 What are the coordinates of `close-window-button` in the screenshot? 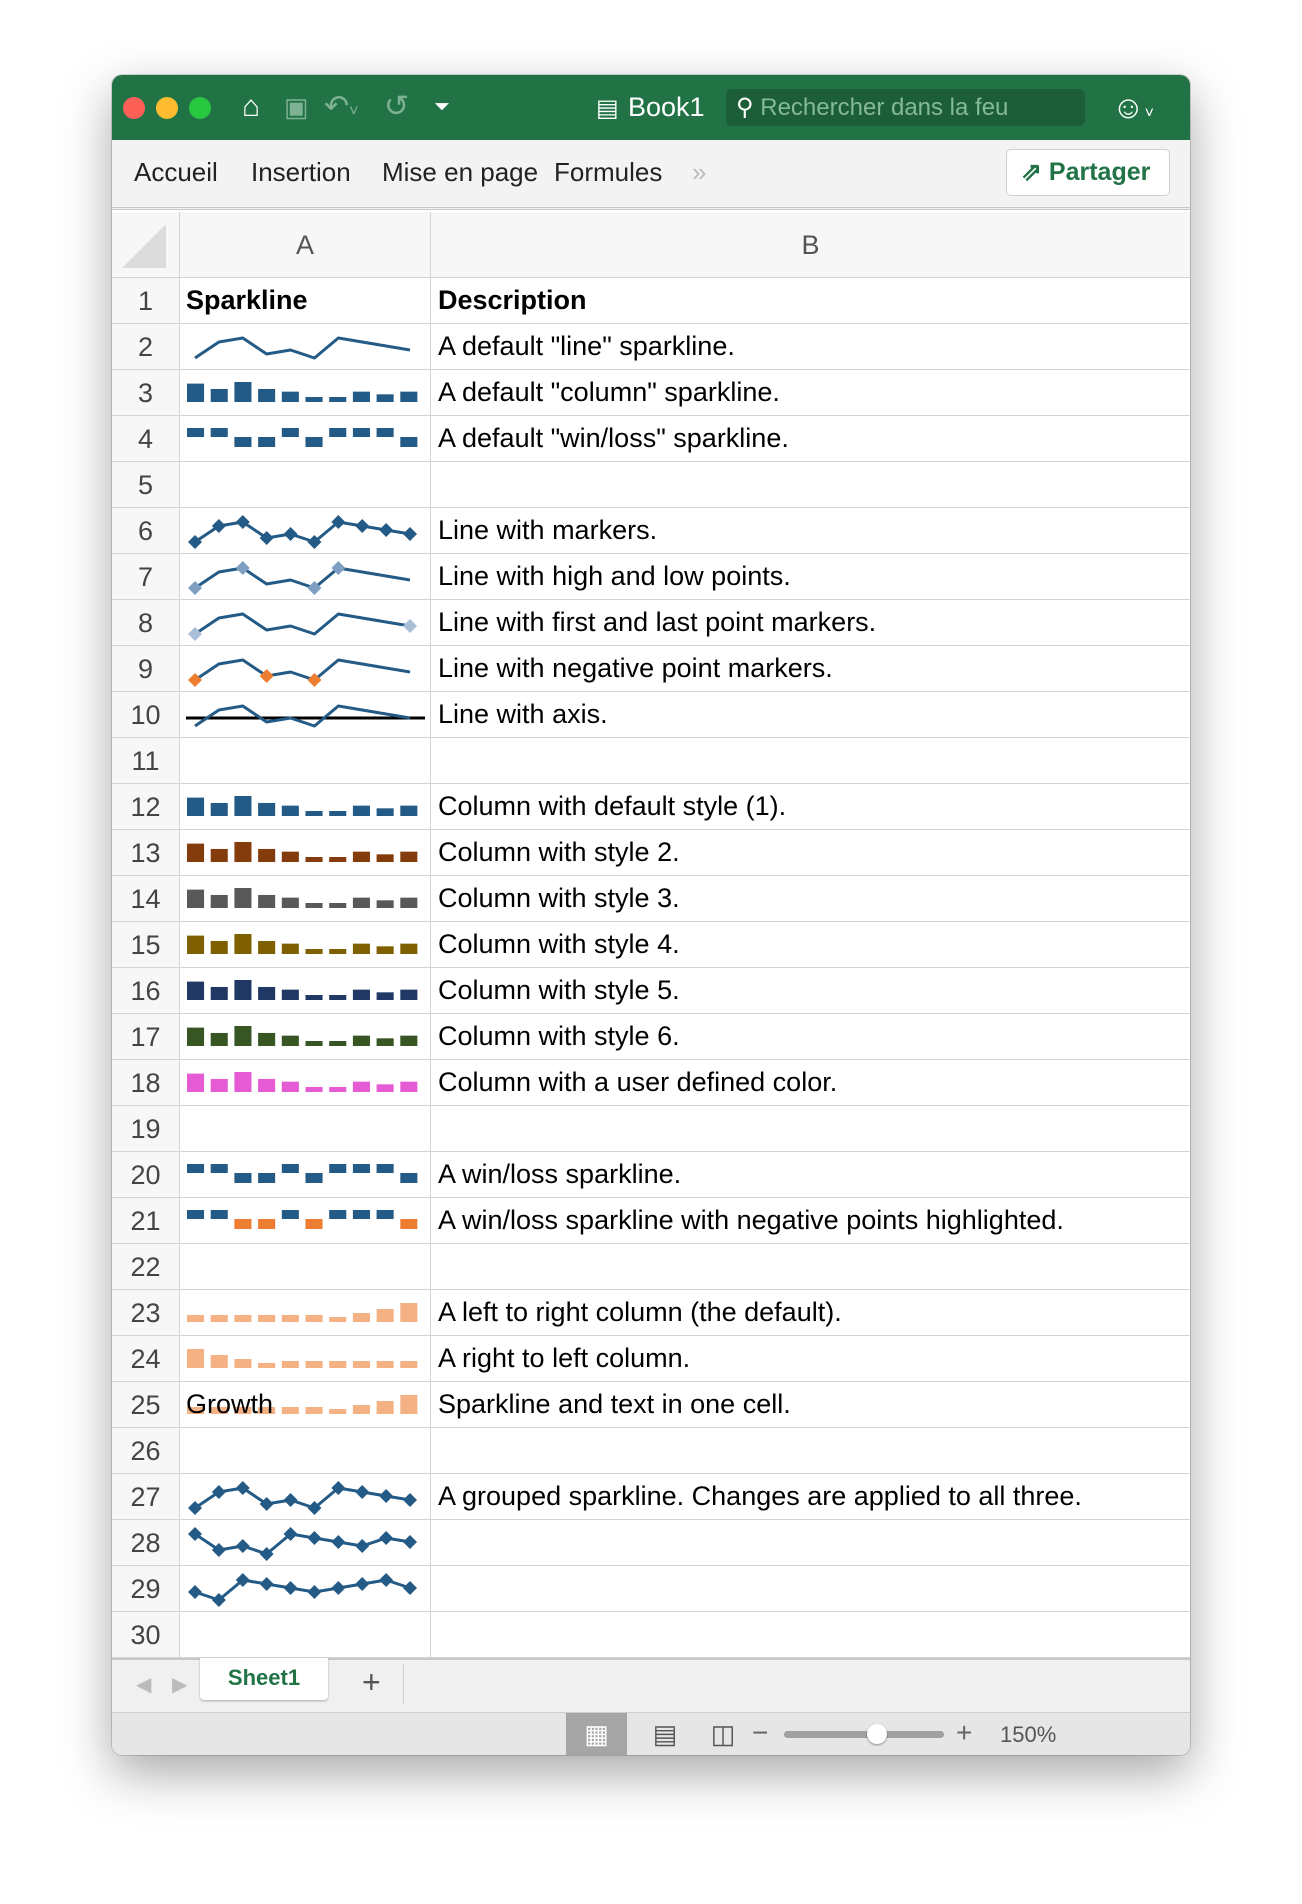 It's located at (134, 108).